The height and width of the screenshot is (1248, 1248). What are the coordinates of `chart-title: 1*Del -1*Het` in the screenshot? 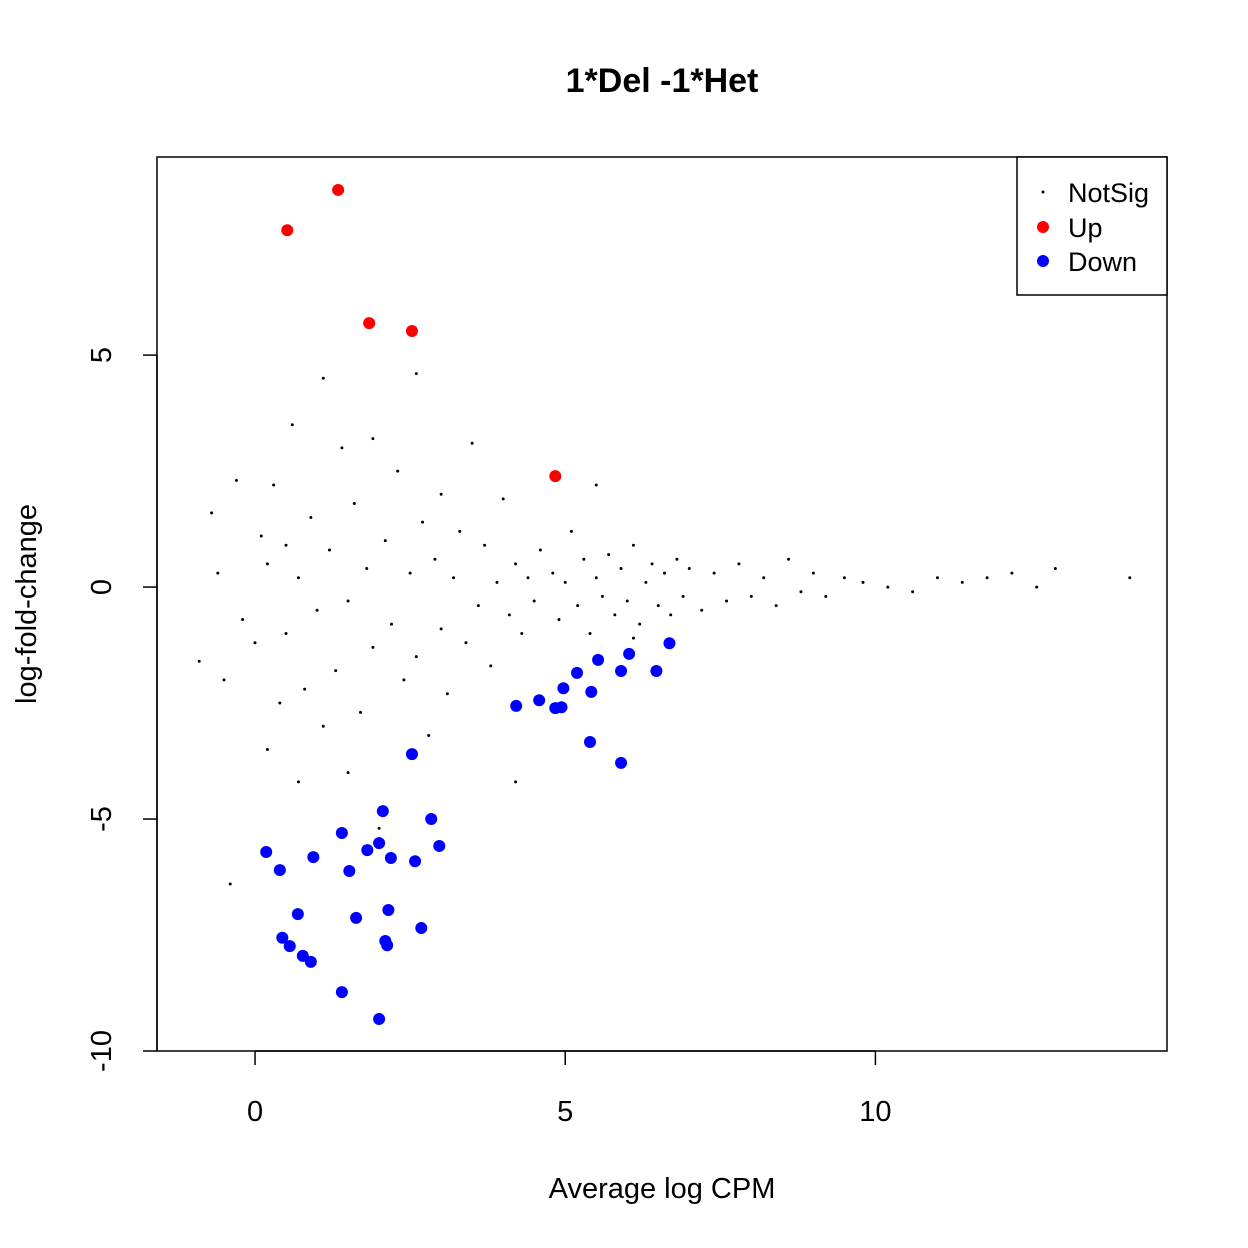 It's located at (662, 81).